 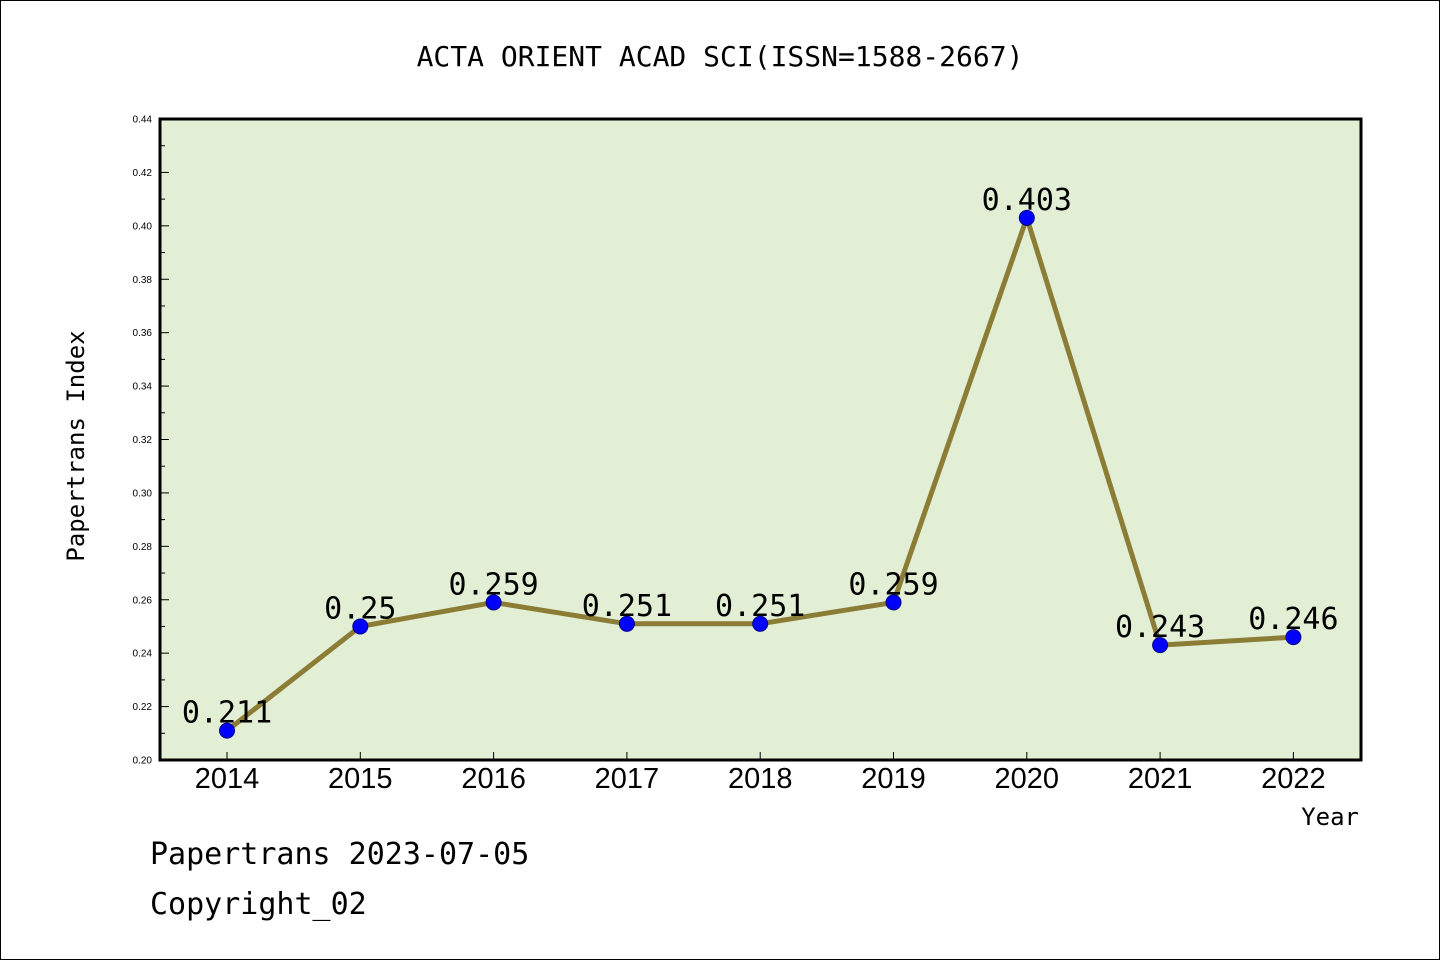 I want to click on chart-title: ACTA ORIENT ACAD SCI(ISSN=1588-2667), so click(x=720, y=56).